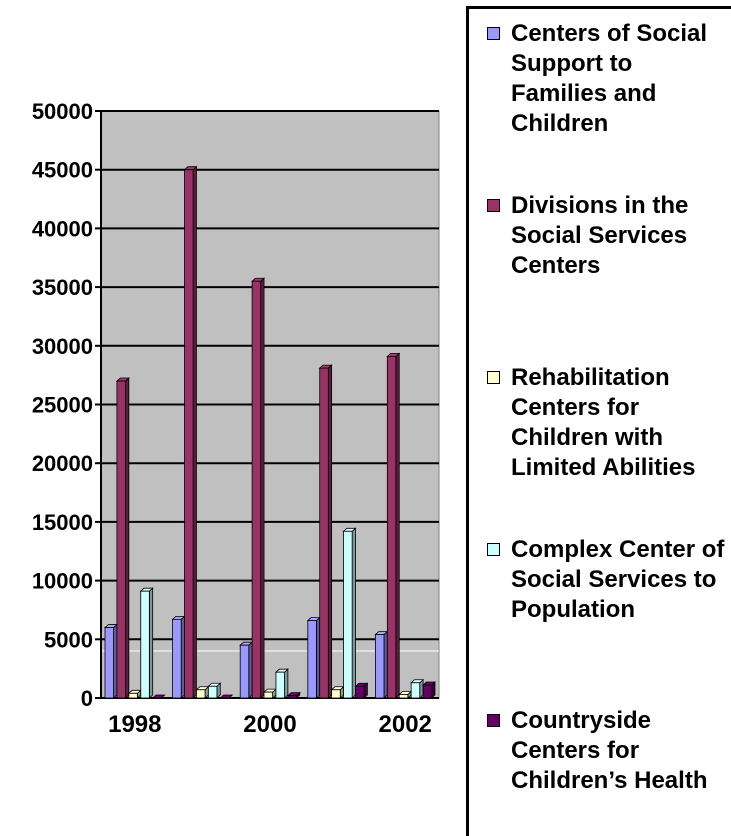 The image size is (731, 836). What do you see at coordinates (68, 639) in the screenshot?
I see `y-tick-label: 5000` at bounding box center [68, 639].